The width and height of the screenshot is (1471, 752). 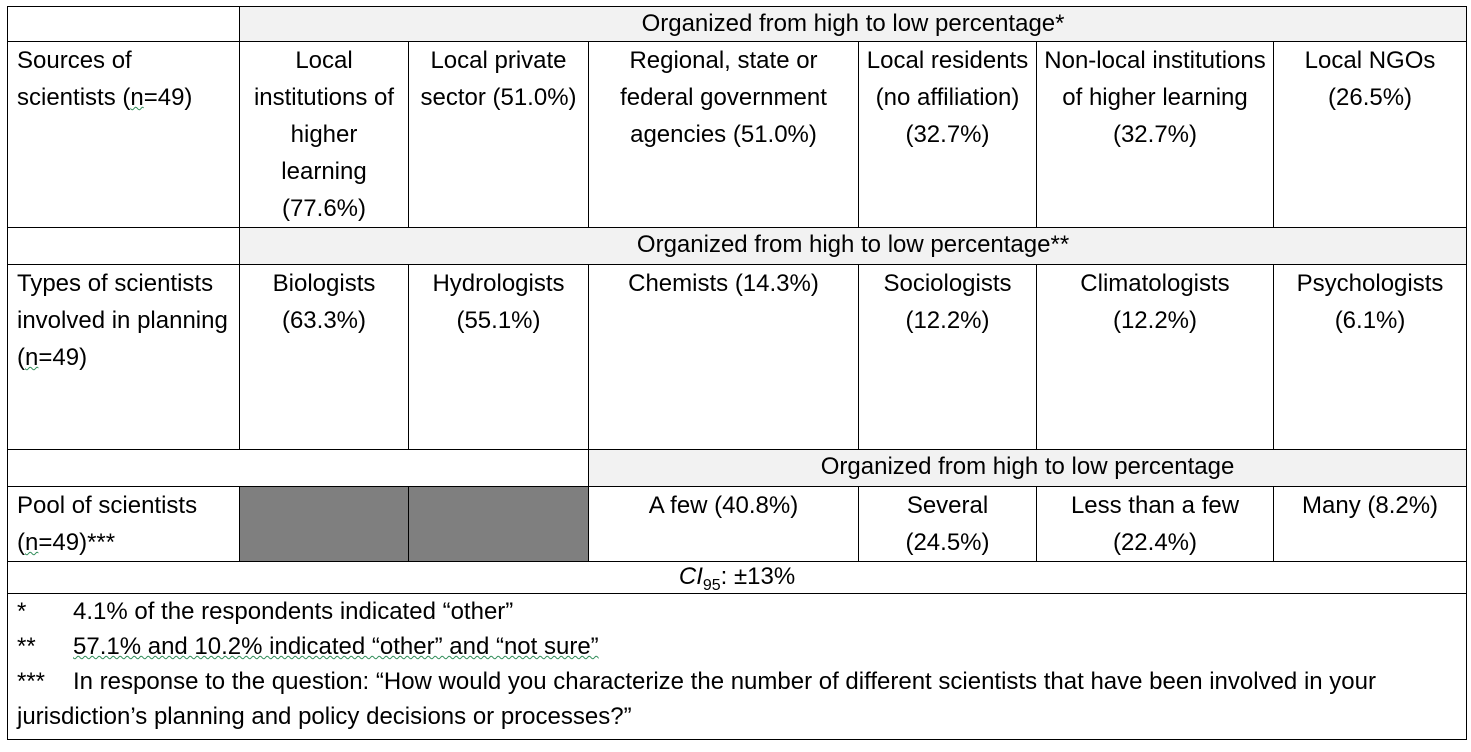 I want to click on pool-row-label-text: Pool of scientists (, so click(x=107, y=524).